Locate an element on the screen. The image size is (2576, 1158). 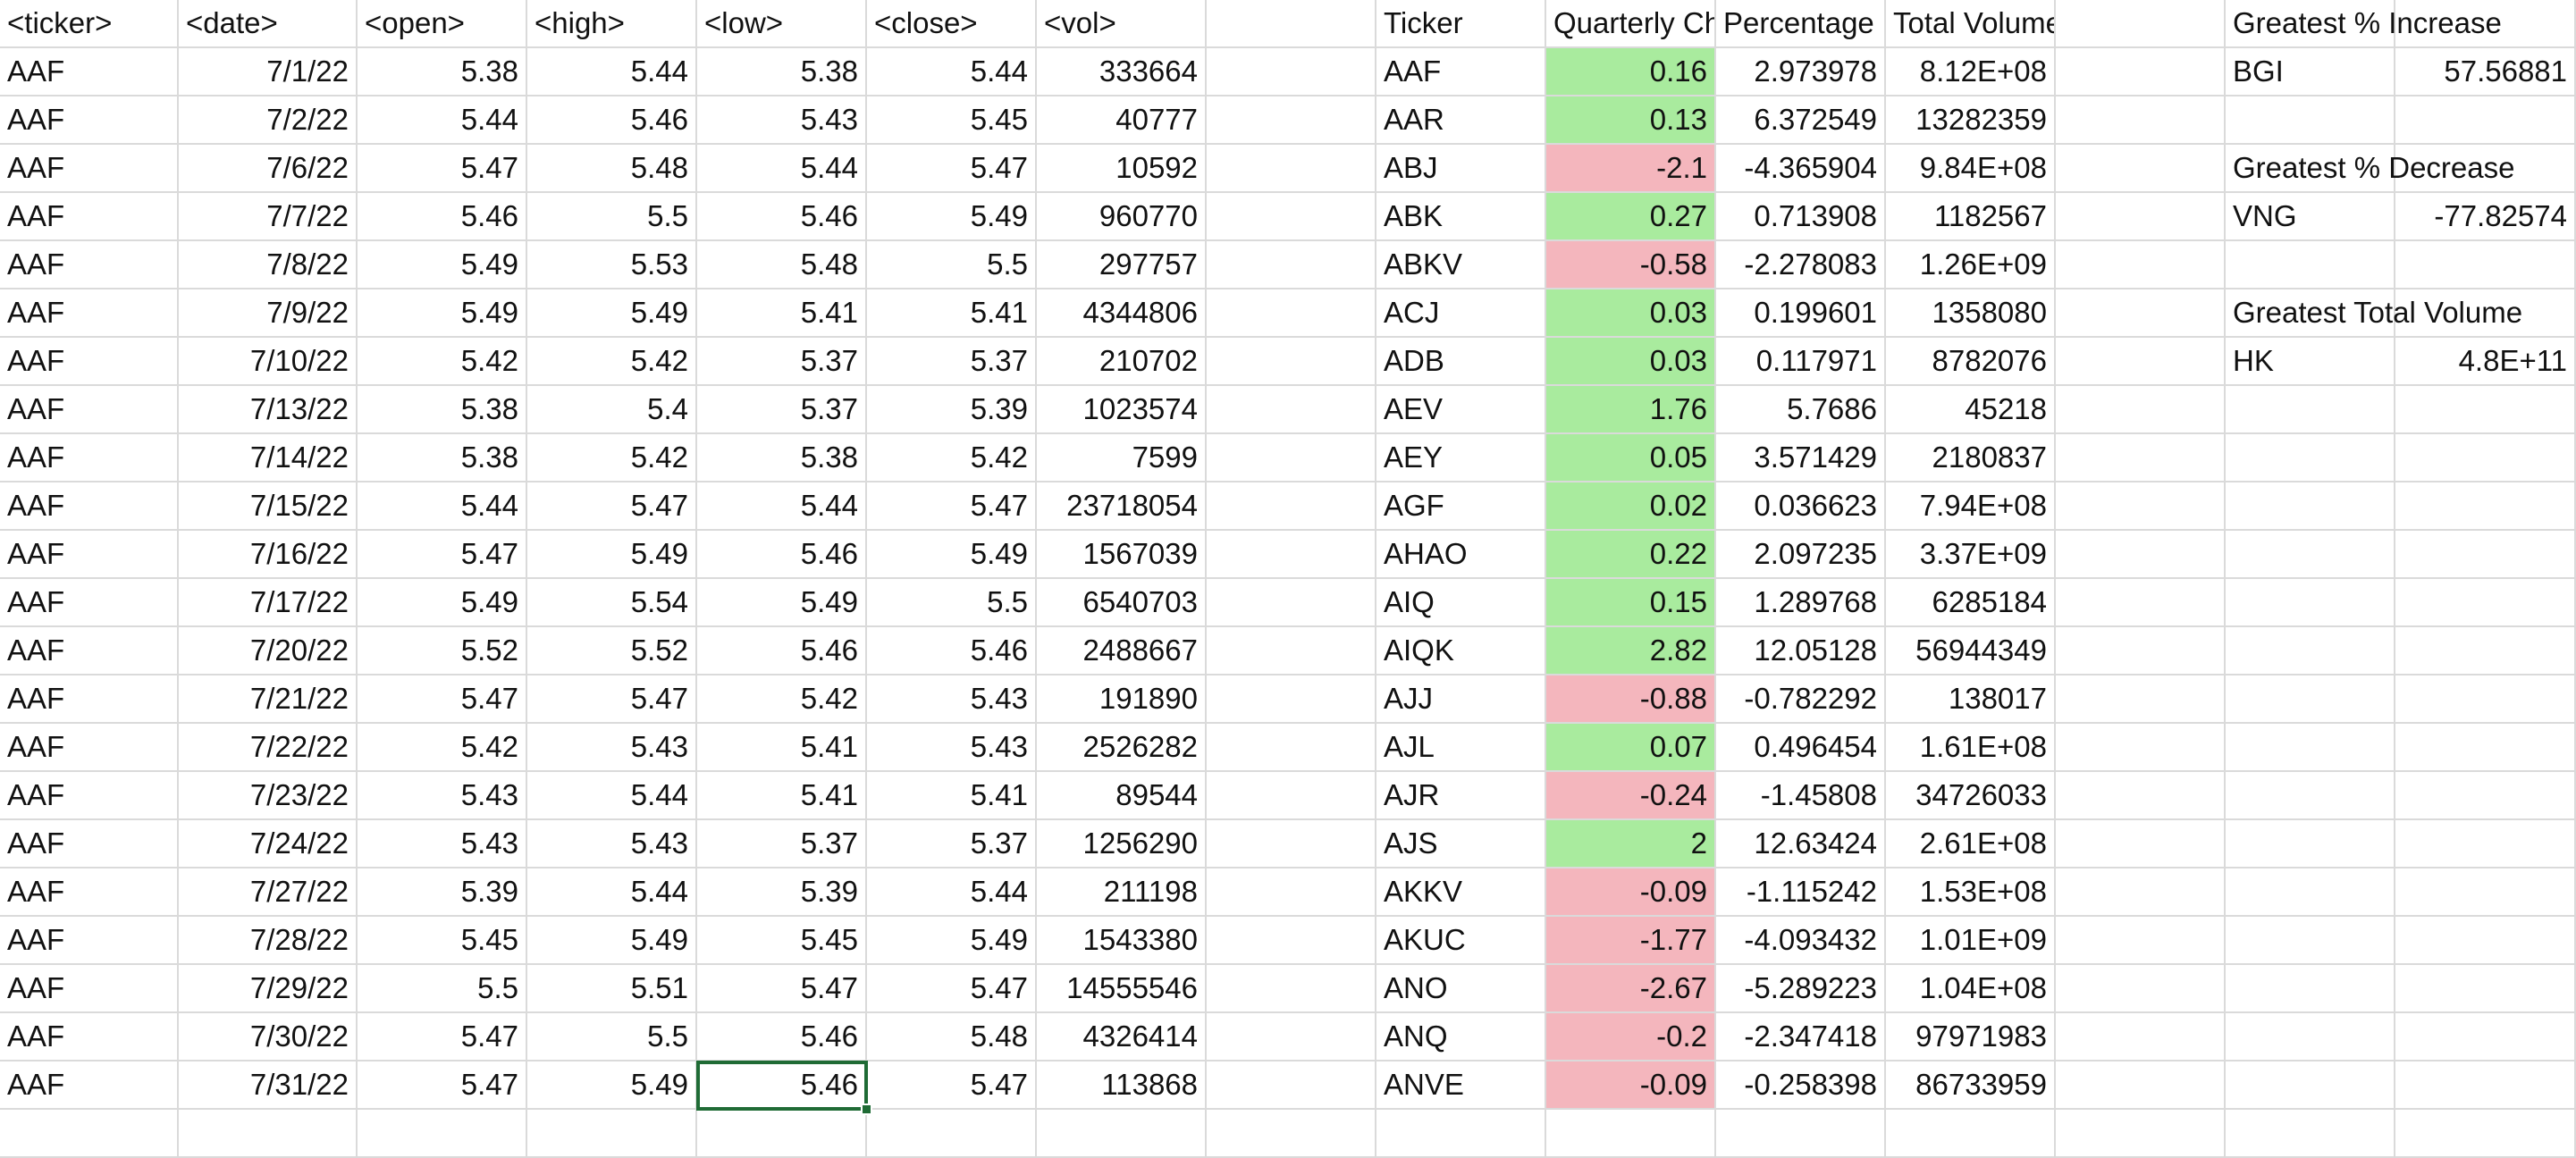
percentage-cell: 2.097235 is located at coordinates (1801, 555).